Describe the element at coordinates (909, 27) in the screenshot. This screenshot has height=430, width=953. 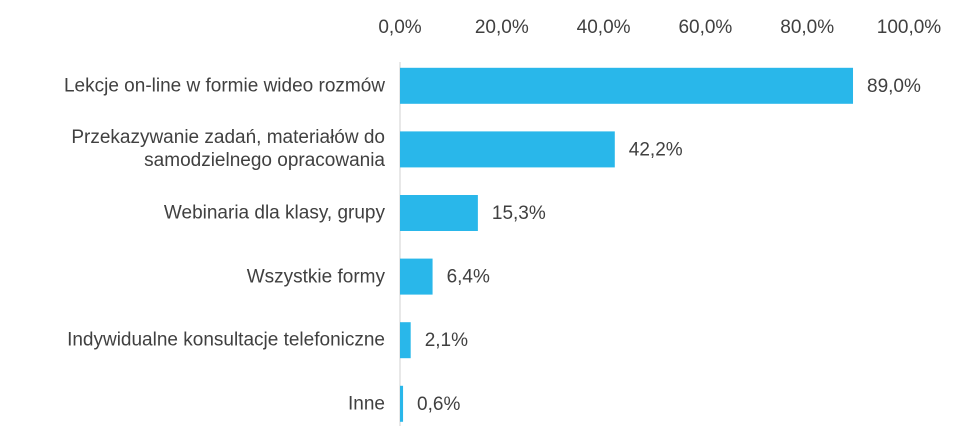
I see `x-tick-label: 100,0%` at that location.